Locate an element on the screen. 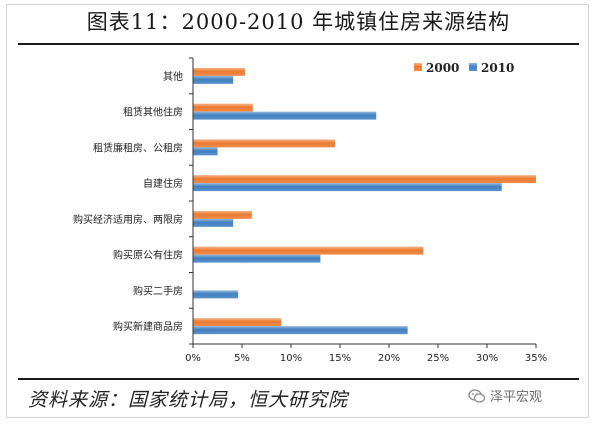 This screenshot has width=597, height=426. title-rule is located at coordinates (298, 44).